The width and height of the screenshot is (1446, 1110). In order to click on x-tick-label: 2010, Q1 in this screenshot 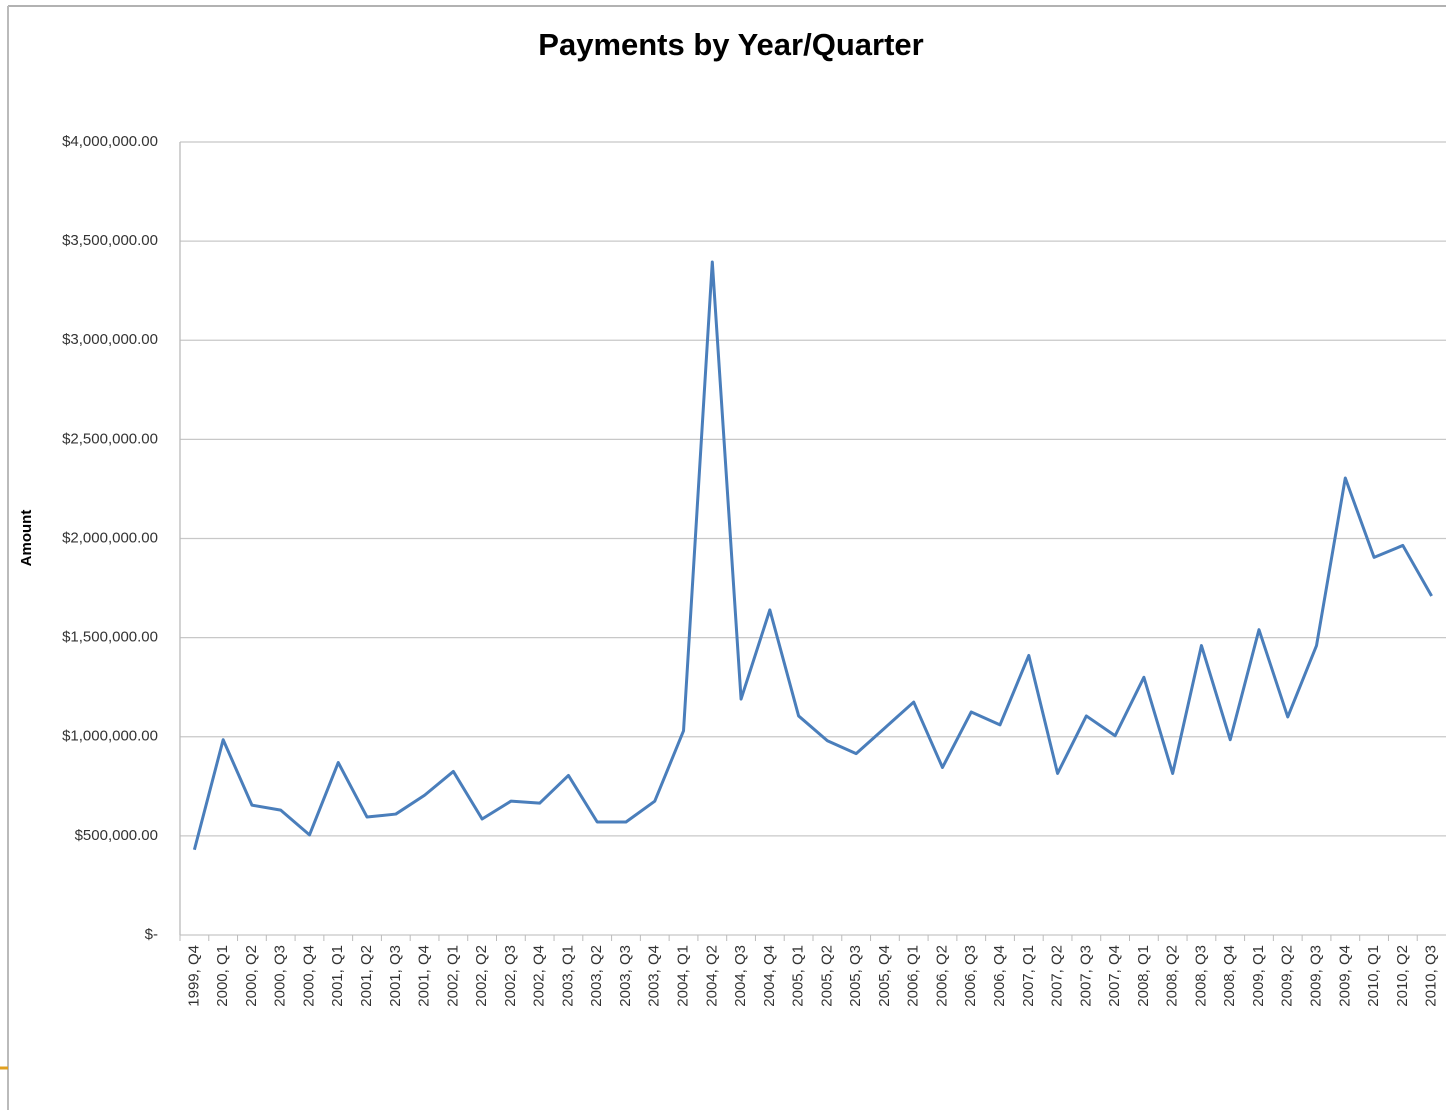, I will do `click(1373, 976)`.